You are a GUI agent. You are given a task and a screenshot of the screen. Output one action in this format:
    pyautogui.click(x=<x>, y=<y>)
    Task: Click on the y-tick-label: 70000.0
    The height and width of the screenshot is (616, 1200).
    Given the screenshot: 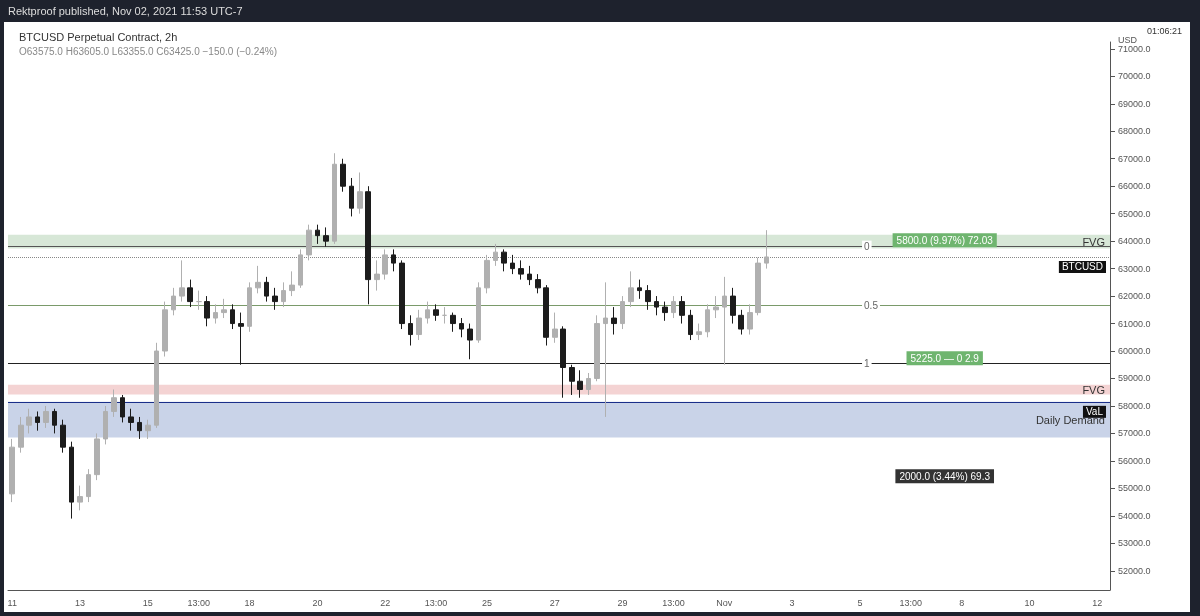 What is the action you would take?
    pyautogui.click(x=1134, y=76)
    